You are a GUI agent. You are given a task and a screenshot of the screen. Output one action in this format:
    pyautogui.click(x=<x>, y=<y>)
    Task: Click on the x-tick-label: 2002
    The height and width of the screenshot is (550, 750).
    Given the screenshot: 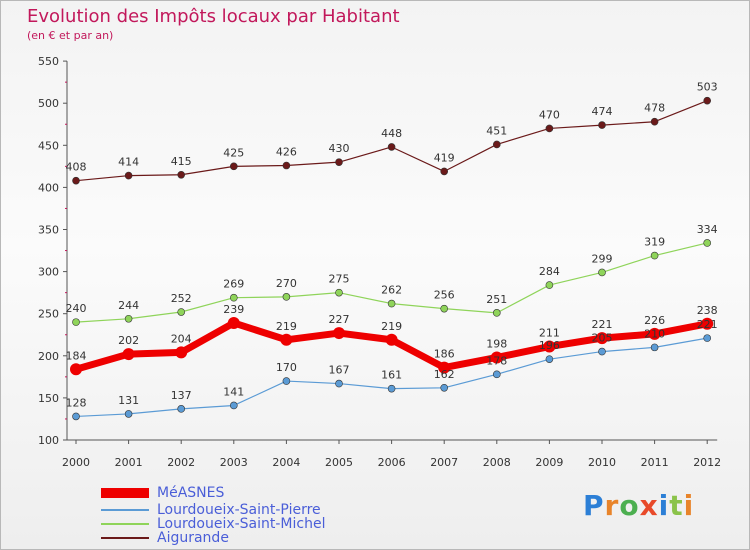 What is the action you would take?
    pyautogui.click(x=181, y=462)
    